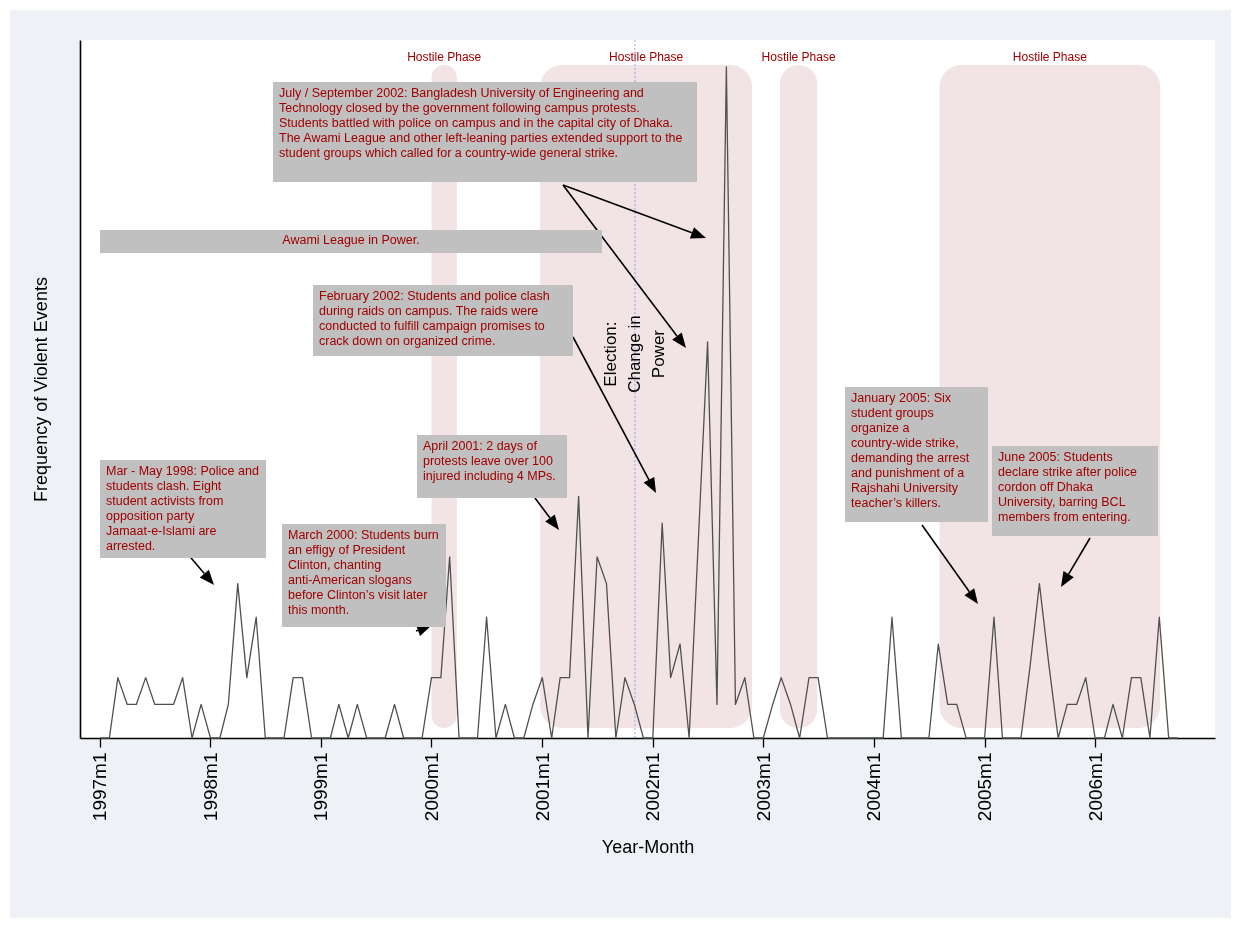  I want to click on annotation: April 2001: 2 days of protests leave over 100 injured including 4 MPs., so click(489, 461).